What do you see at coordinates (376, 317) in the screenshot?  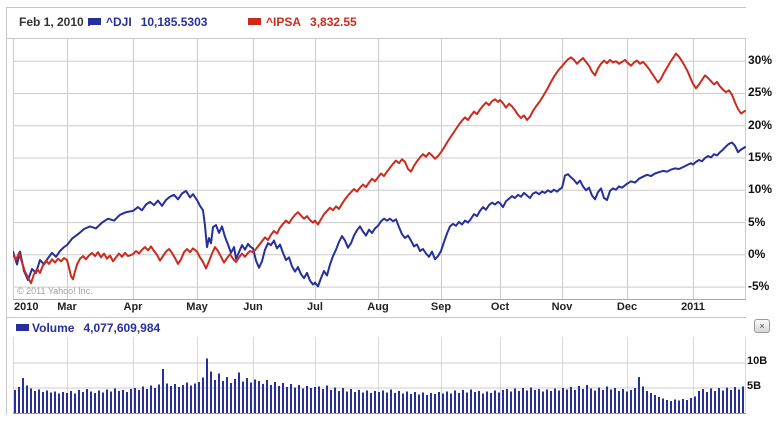 I see `xaxis-bottom-separator` at bounding box center [376, 317].